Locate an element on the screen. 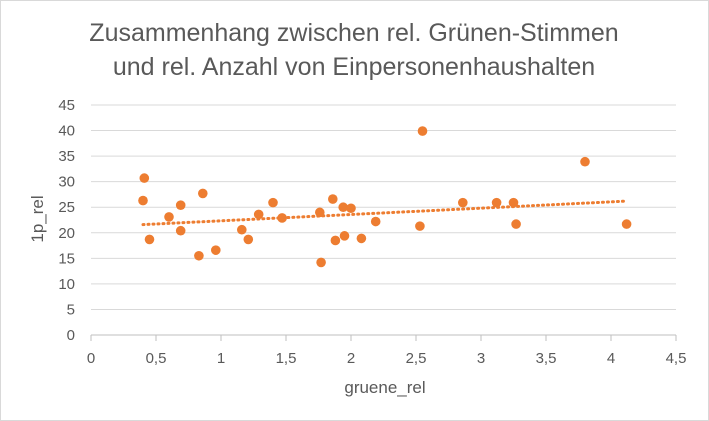  x-tick-label: 1 is located at coordinates (221, 358).